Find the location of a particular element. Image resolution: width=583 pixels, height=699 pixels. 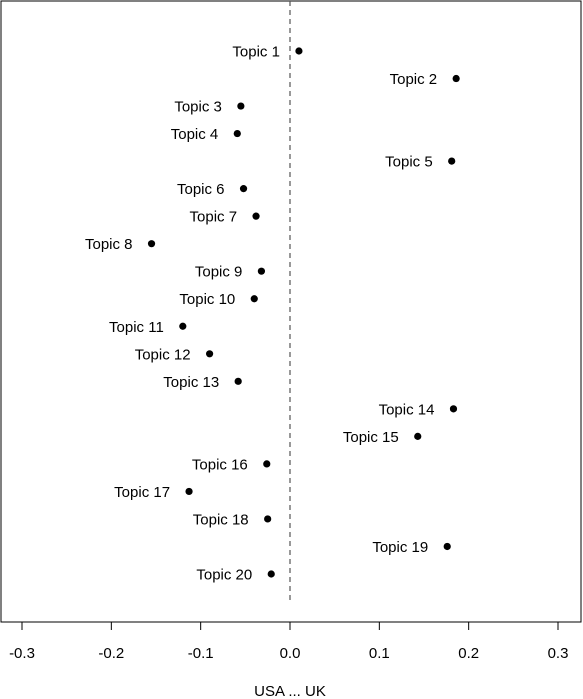

x-tick-label: 0.0 is located at coordinates (290, 653).